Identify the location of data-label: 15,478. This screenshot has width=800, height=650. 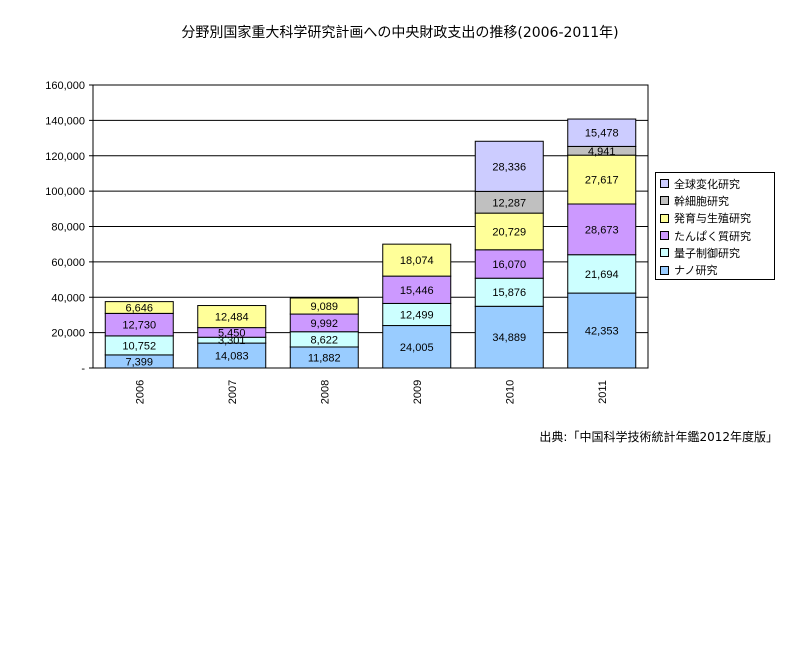
(602, 134).